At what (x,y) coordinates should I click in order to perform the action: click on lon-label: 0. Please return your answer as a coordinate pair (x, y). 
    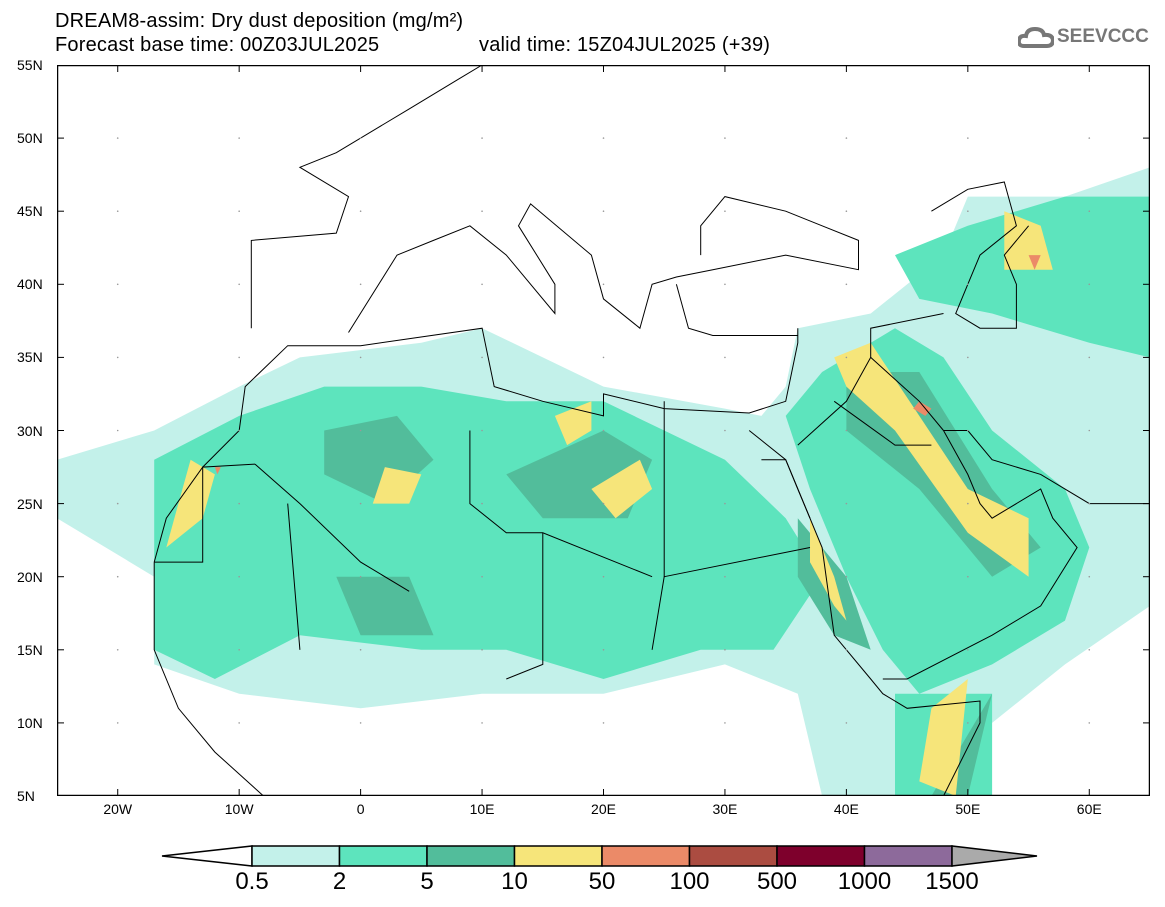
    Looking at the image, I should click on (360, 809).